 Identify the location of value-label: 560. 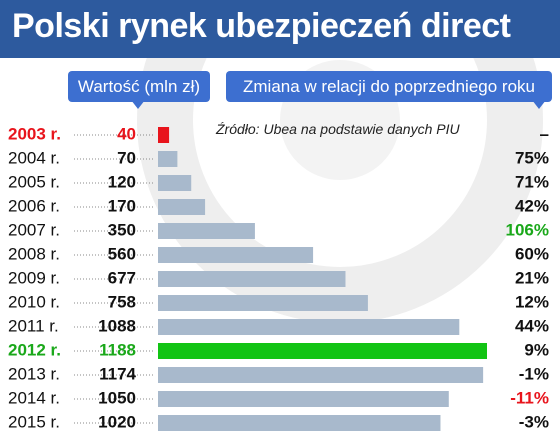
(122, 253).